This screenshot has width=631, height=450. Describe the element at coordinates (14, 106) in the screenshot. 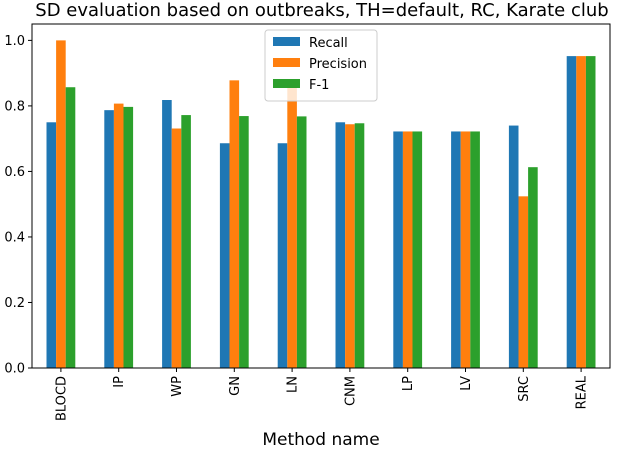

I see `y-tick-label: 0.8` at that location.